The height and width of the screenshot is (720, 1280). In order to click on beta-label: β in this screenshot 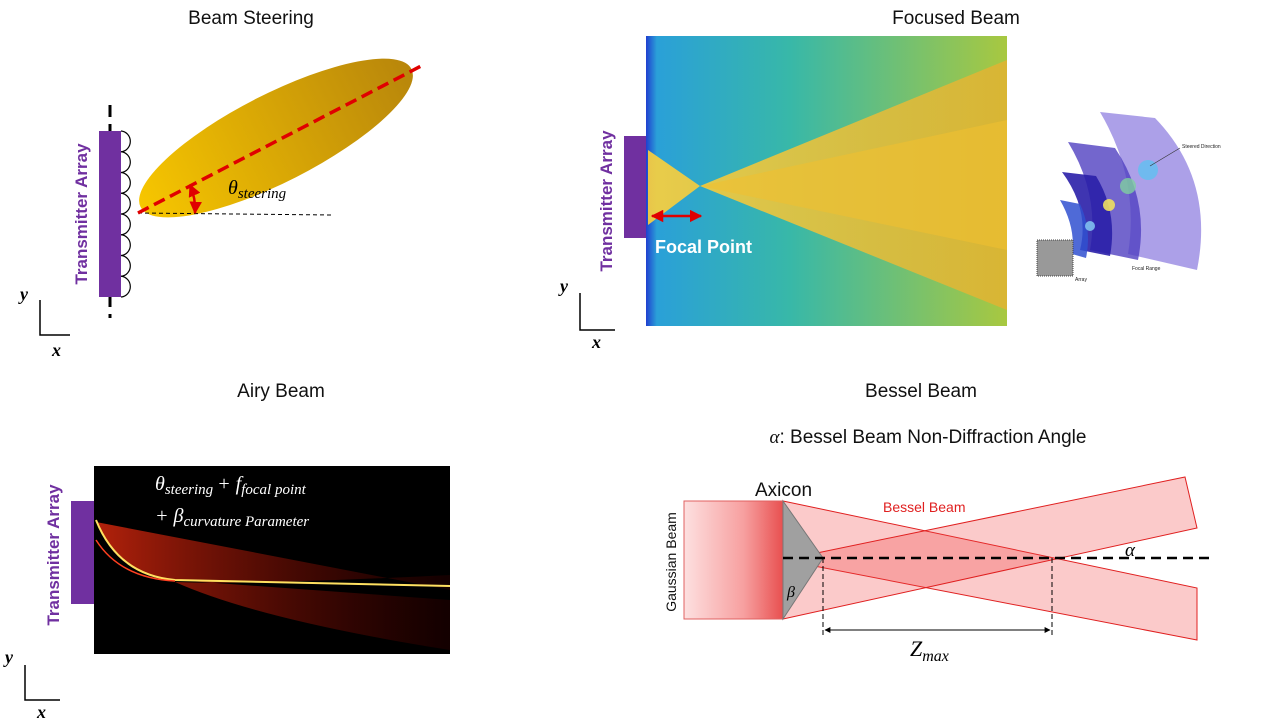, I will do `click(790, 592)`.